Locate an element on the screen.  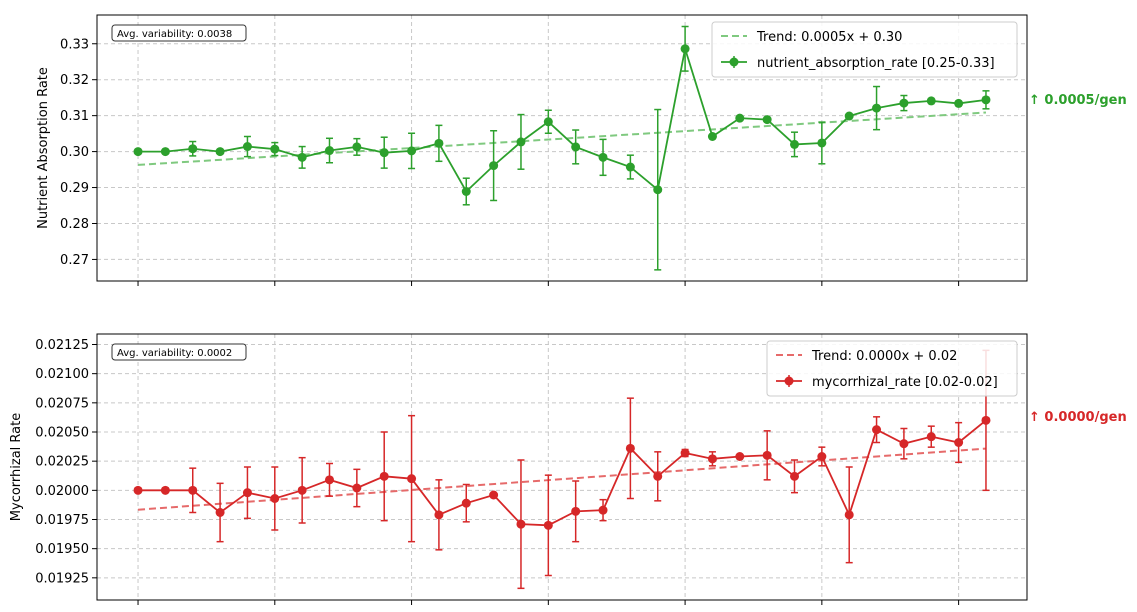
y-tick-label: 0.28 is located at coordinates (74, 224).